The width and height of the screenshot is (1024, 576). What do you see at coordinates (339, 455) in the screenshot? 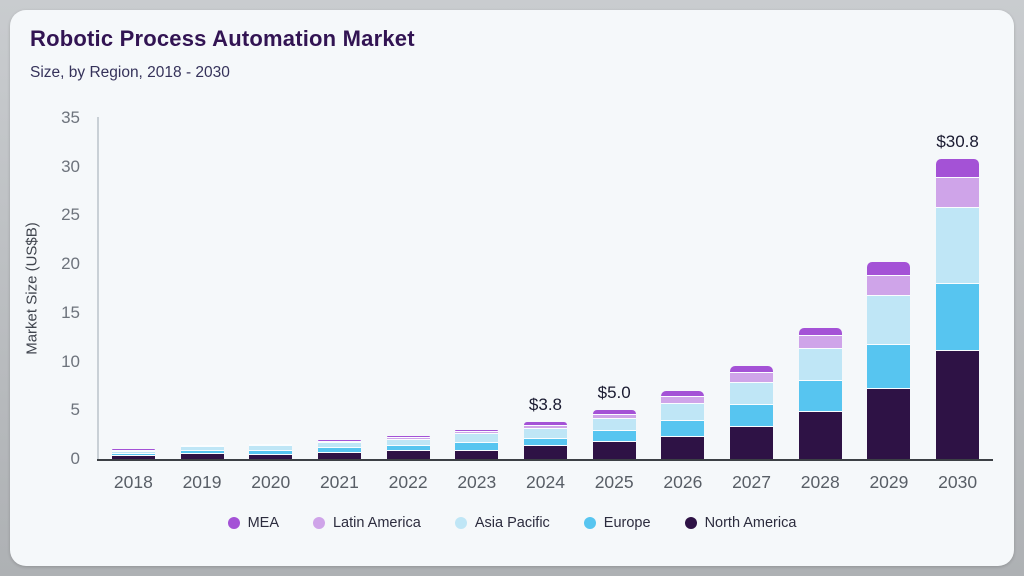
I see `segment-north-america-2021` at bounding box center [339, 455].